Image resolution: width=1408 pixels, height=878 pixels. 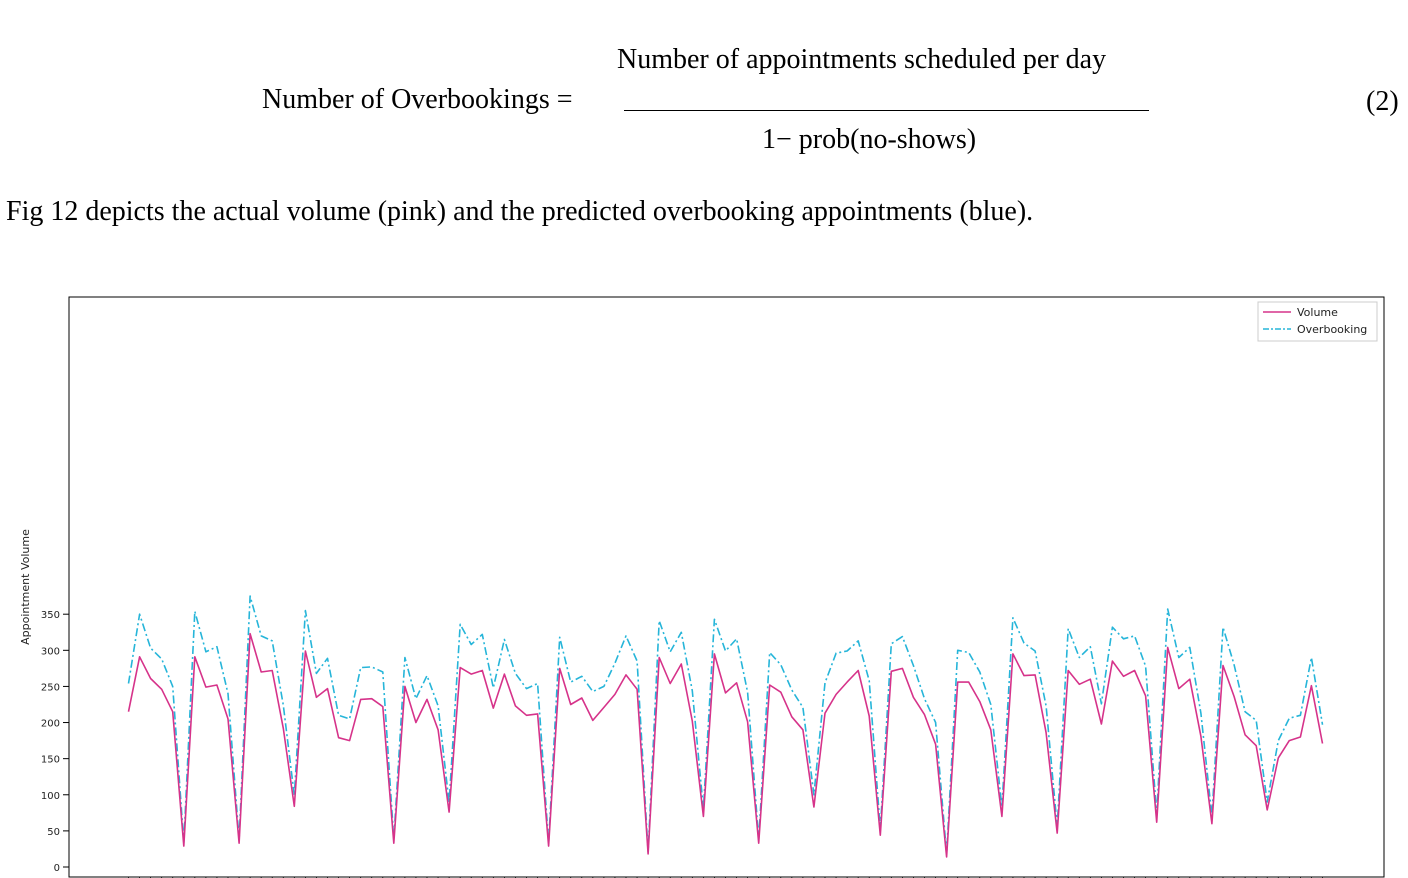 I want to click on y-tick-label-150: 150, so click(x=50, y=760).